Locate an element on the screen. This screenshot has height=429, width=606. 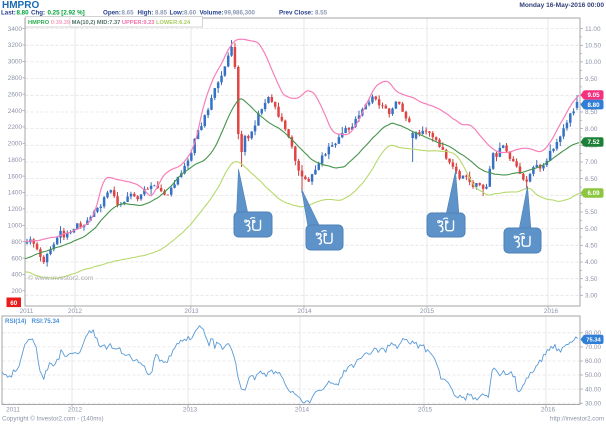
svg-text: 11.00 is located at coordinates (593, 29).